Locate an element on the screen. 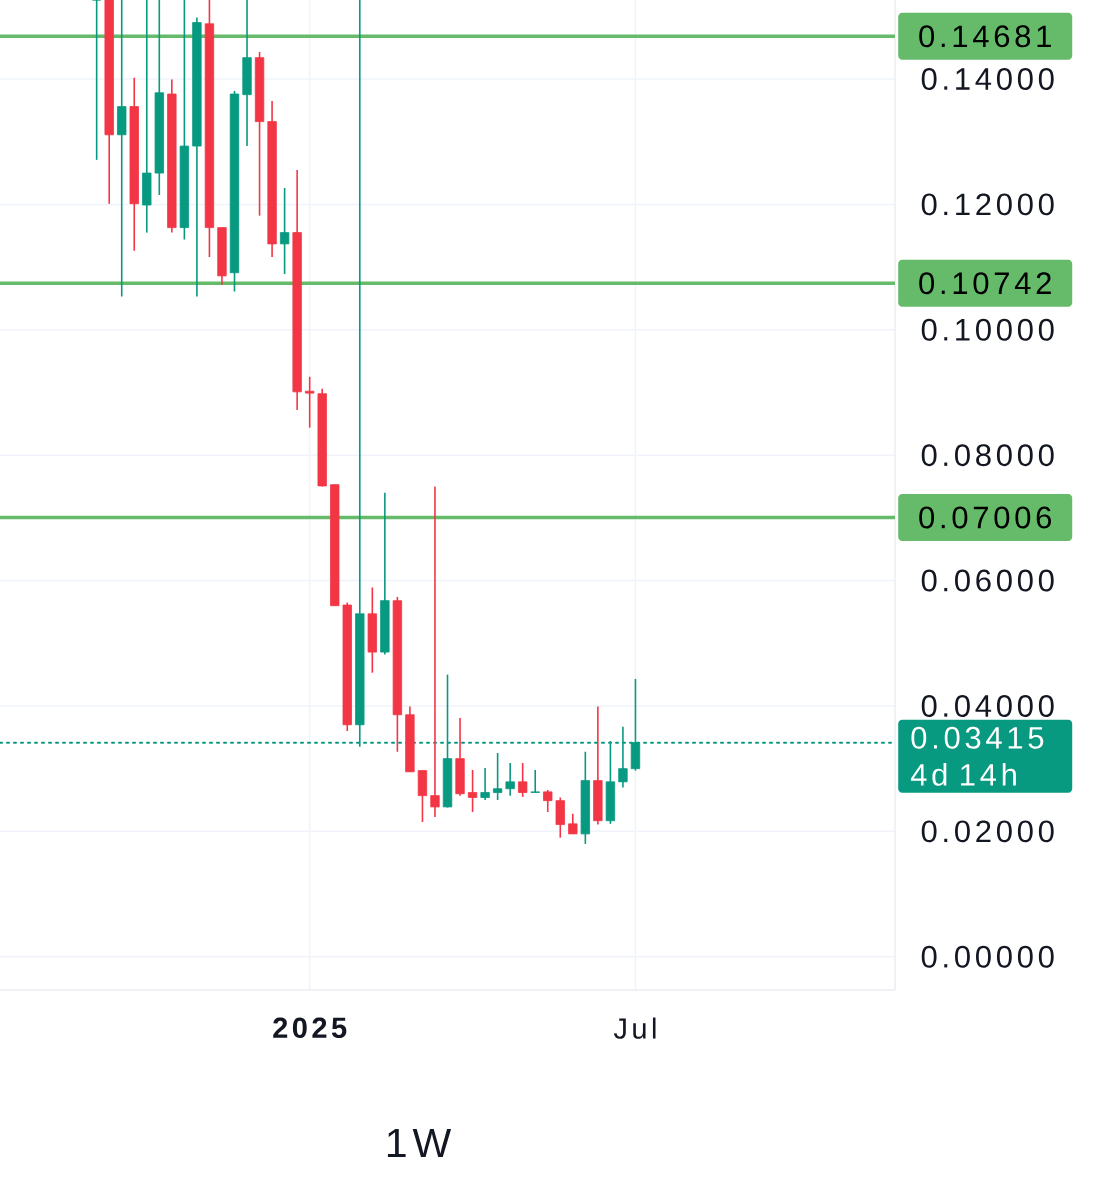 The width and height of the screenshot is (1110, 1200). y-tick-label: 0.14000 is located at coordinates (987, 79).